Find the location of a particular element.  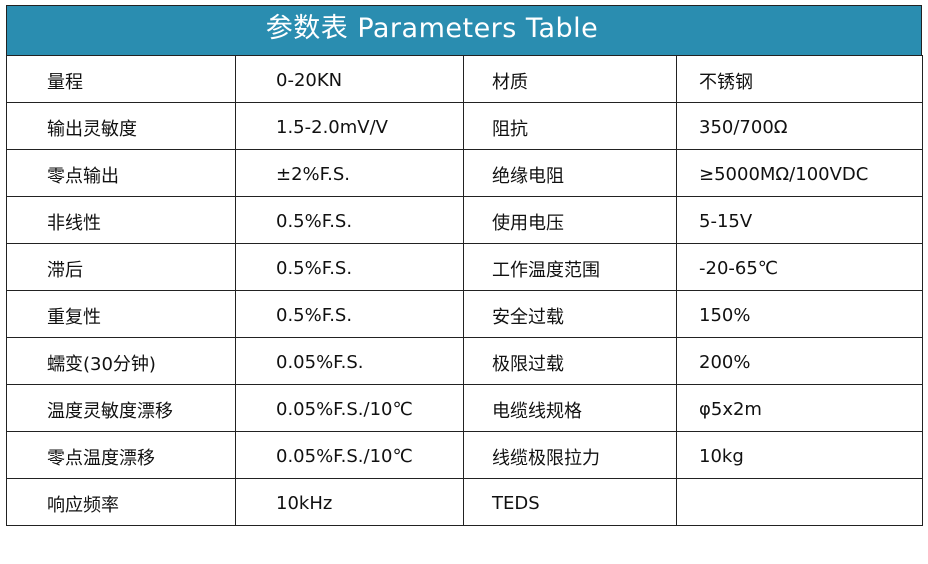

parameter-value: 200% is located at coordinates (799, 361).